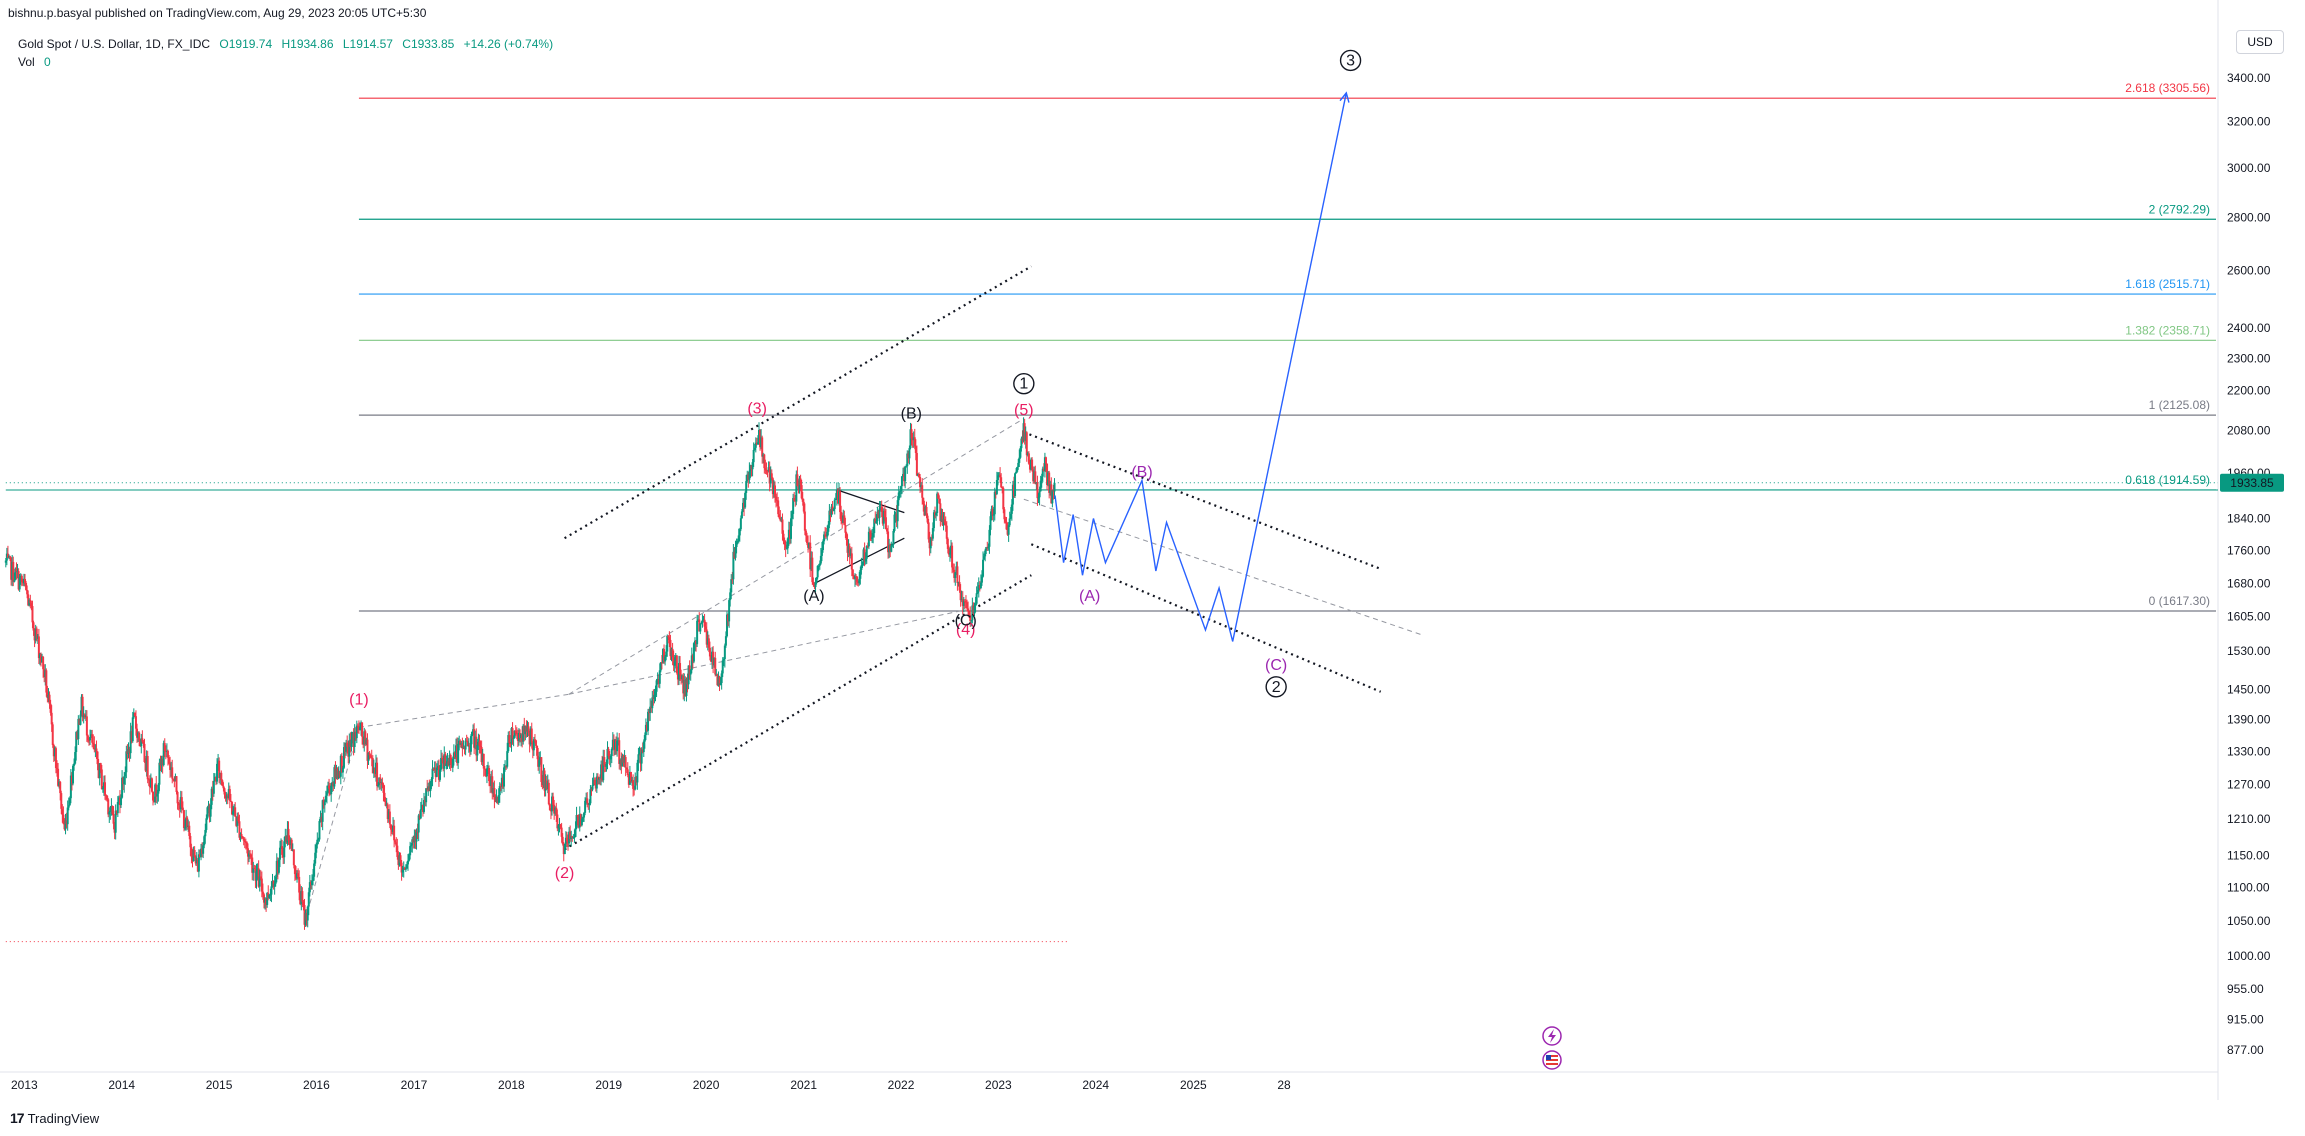 This screenshot has width=2305, height=1136. Describe the element at coordinates (114, 44) in the screenshot. I see `symbol-name: Gold Spot / U.S. Dollar, 1D, FX_IDC` at that location.